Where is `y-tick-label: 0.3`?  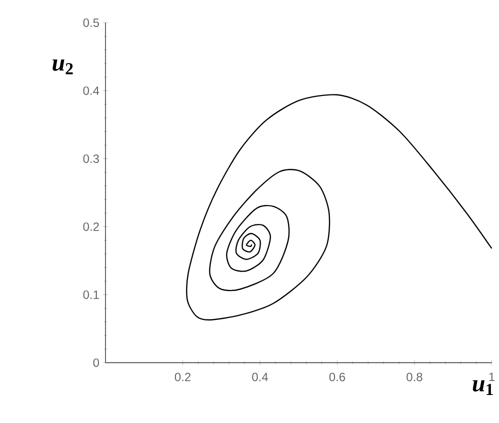
y-tick-label: 0.3 is located at coordinates (91, 158).